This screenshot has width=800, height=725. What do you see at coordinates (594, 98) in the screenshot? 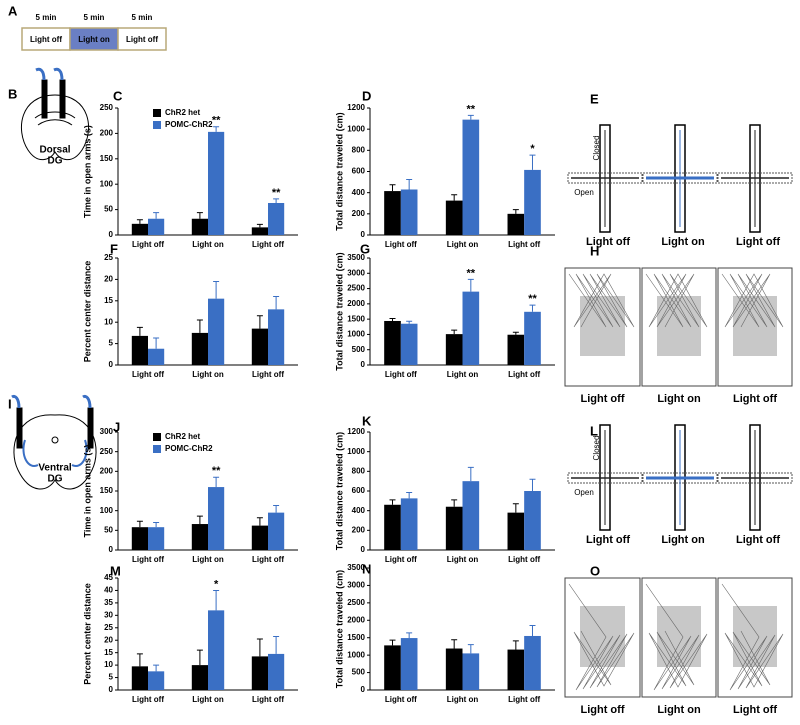
I see `panel-letter: E` at bounding box center [594, 98].